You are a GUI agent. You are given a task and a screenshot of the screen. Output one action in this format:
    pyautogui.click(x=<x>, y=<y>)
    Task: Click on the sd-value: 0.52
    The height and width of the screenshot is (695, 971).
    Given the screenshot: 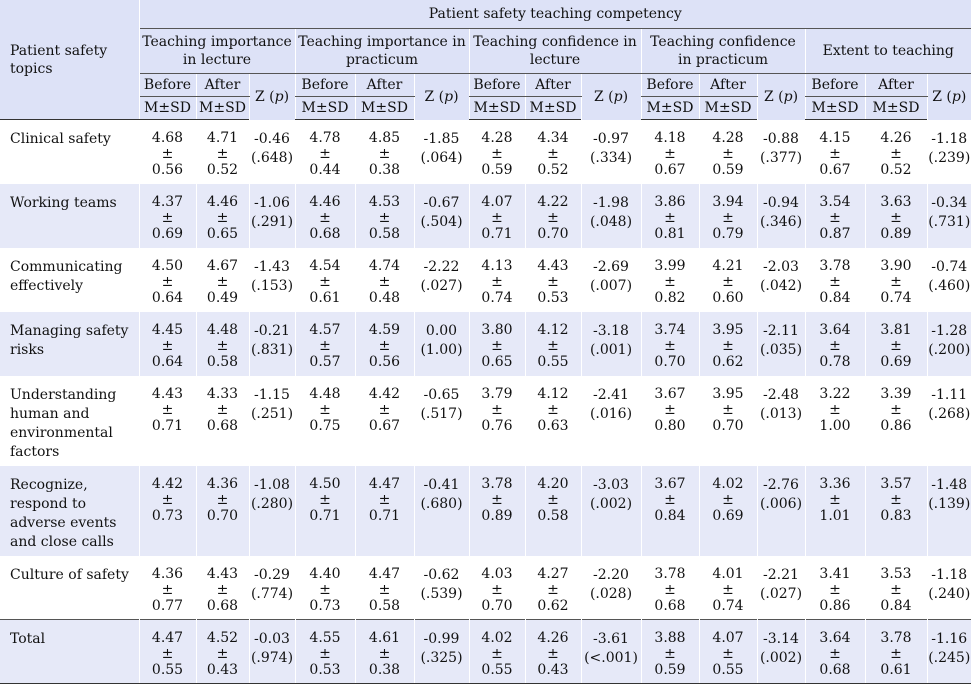 What is the action you would take?
    pyautogui.click(x=222, y=170)
    